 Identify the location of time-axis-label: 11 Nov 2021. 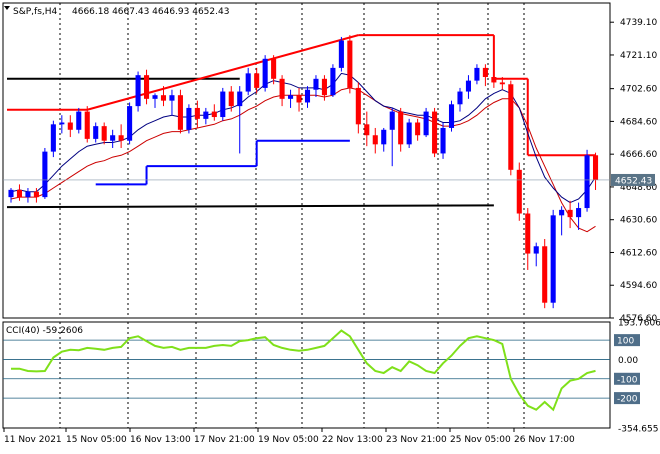
(33, 440).